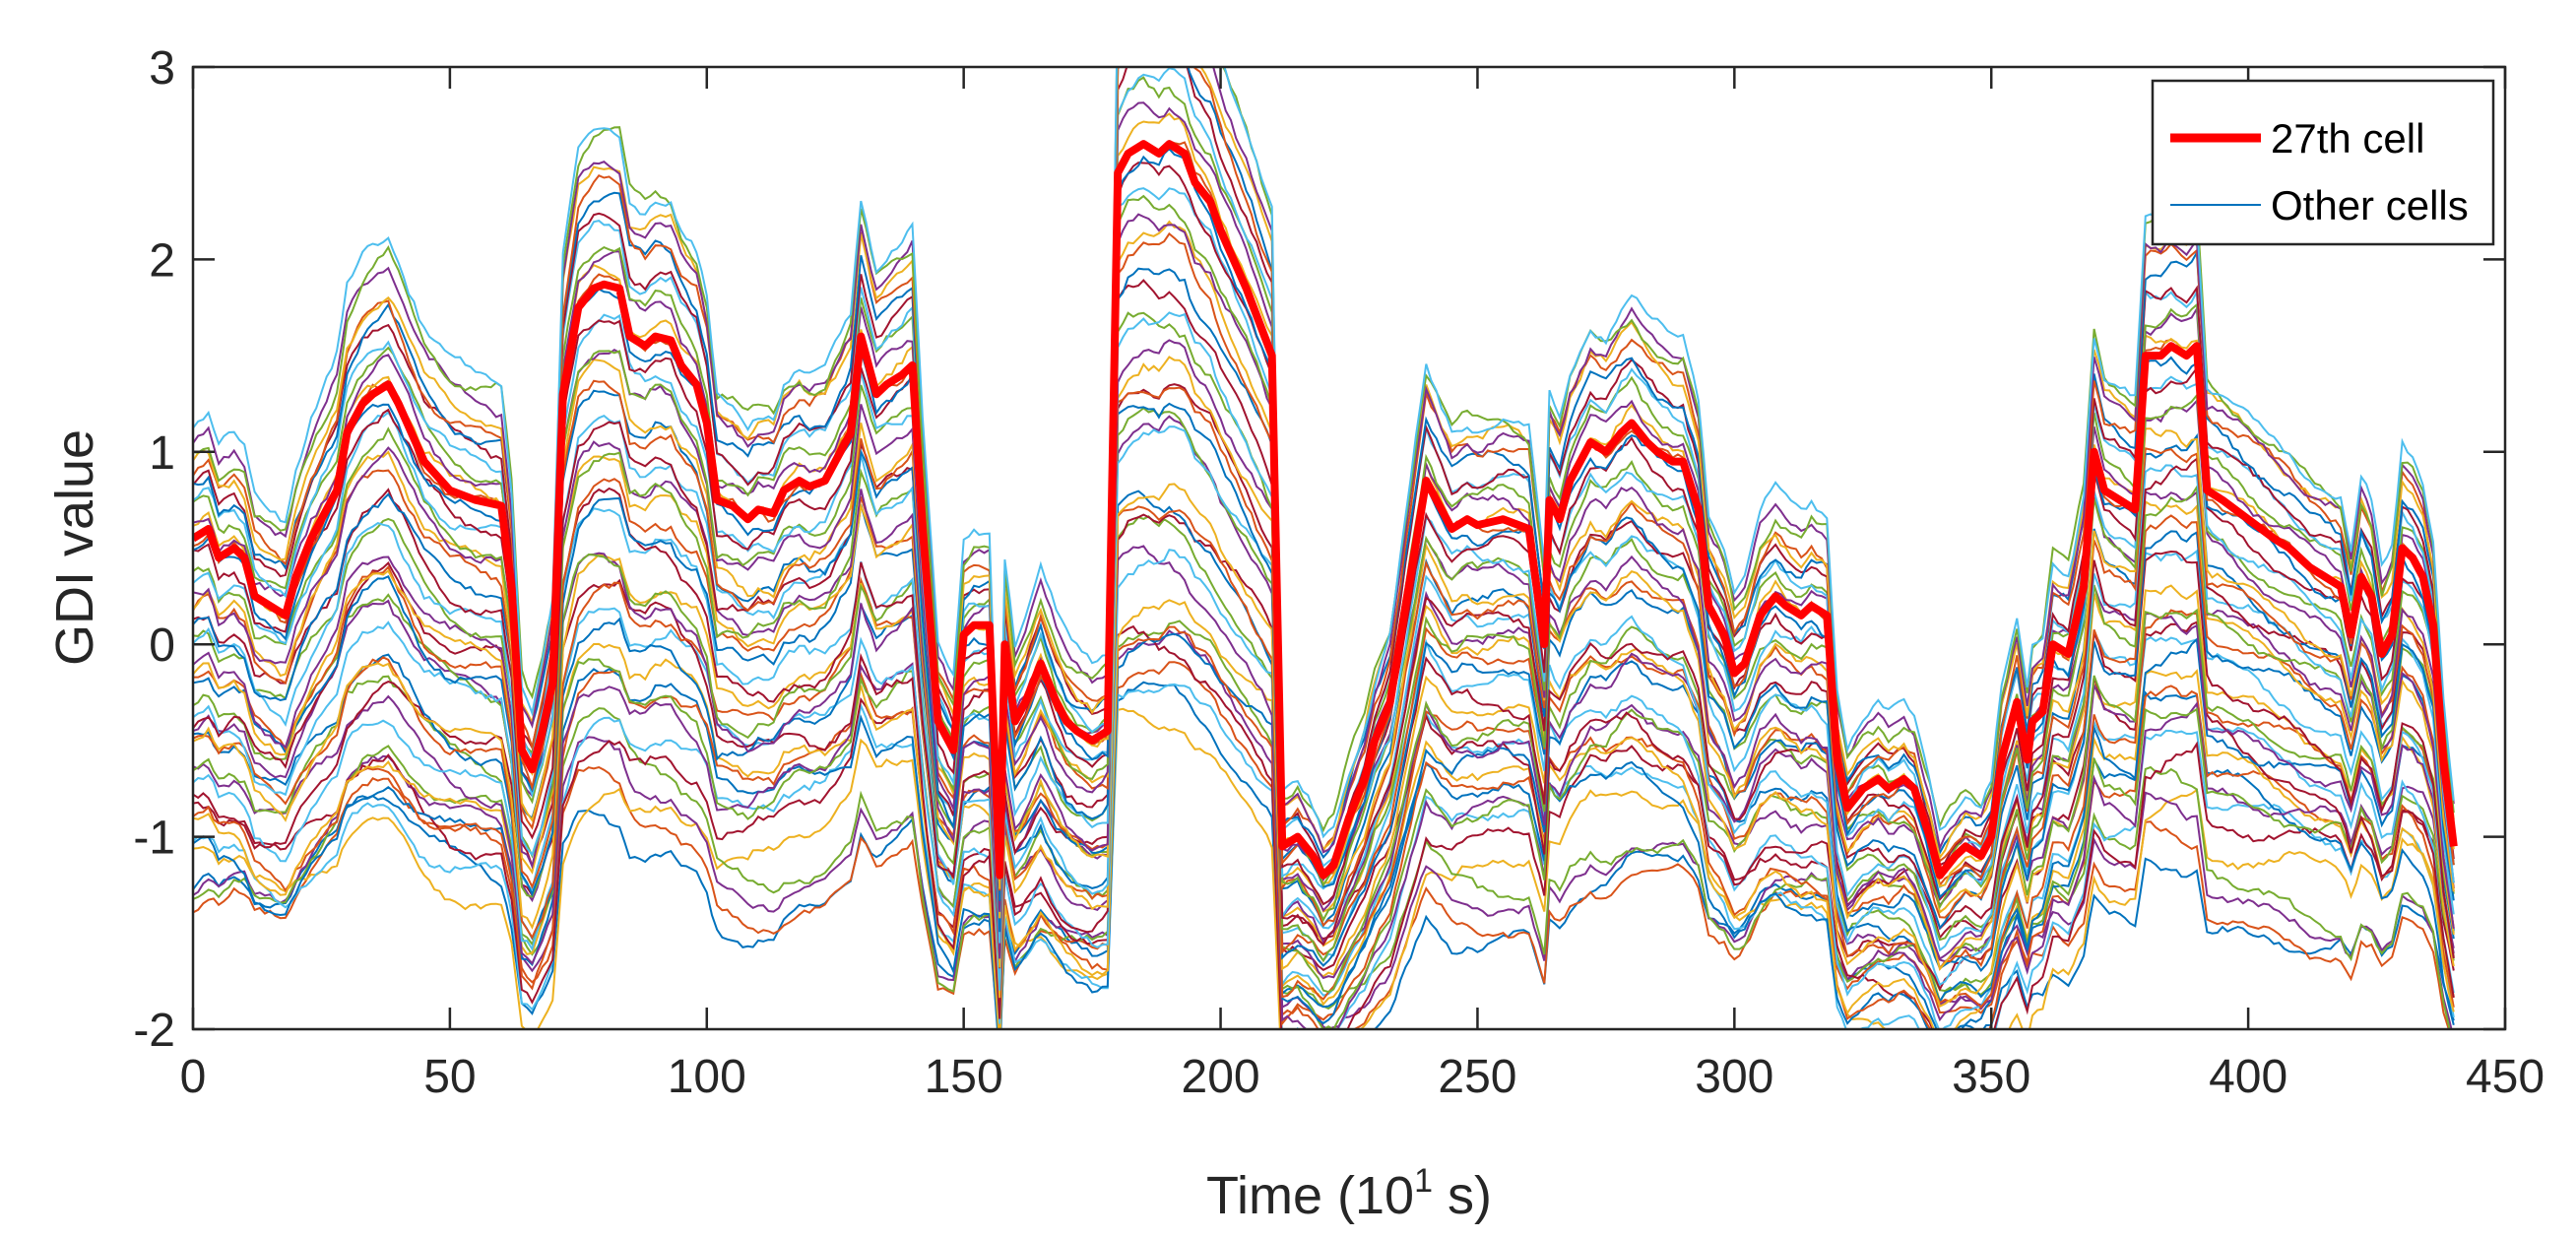  What do you see at coordinates (1734, 1077) in the screenshot?
I see `x-tick-label: 300` at bounding box center [1734, 1077].